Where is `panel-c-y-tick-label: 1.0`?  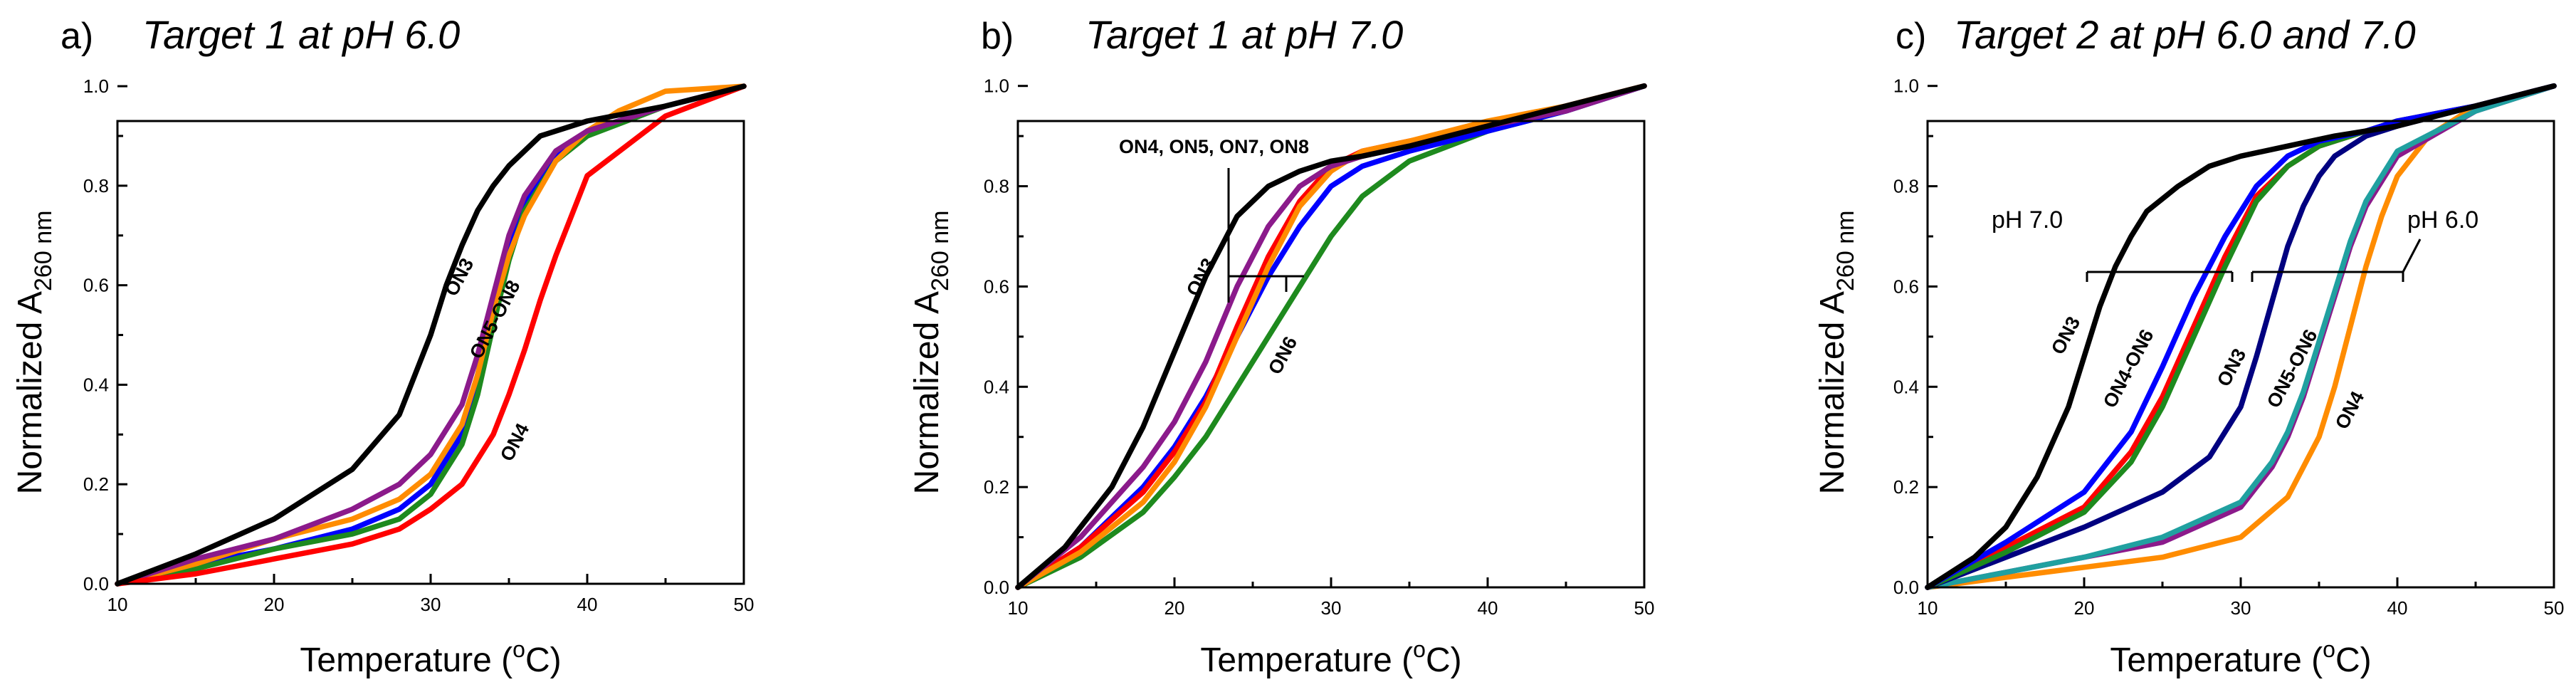 panel-c-y-tick-label: 1.0 is located at coordinates (1906, 86).